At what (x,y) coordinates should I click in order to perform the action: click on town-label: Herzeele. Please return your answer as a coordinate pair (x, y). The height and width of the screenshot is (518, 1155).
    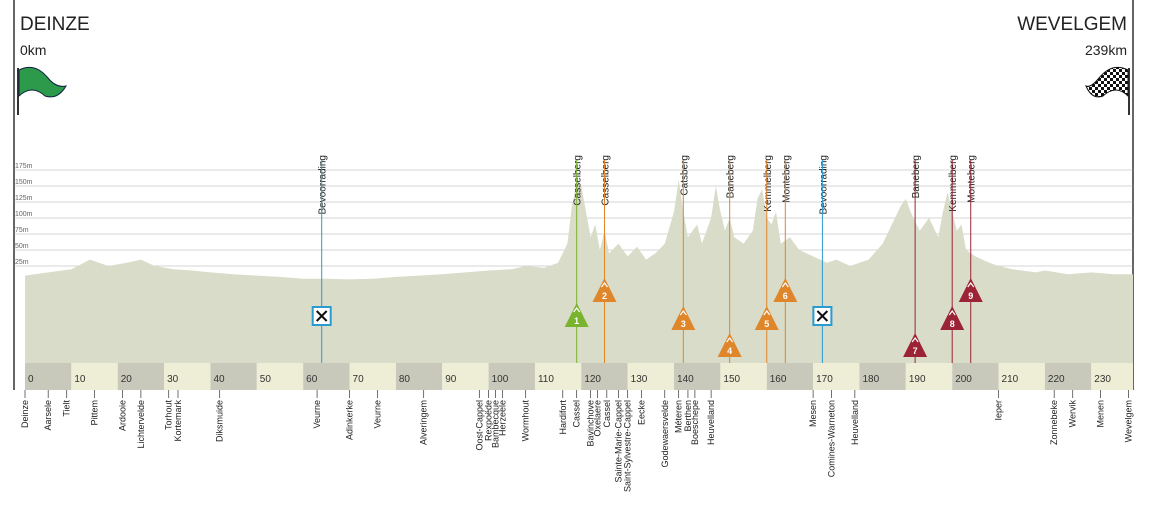
    Looking at the image, I should click on (503, 418).